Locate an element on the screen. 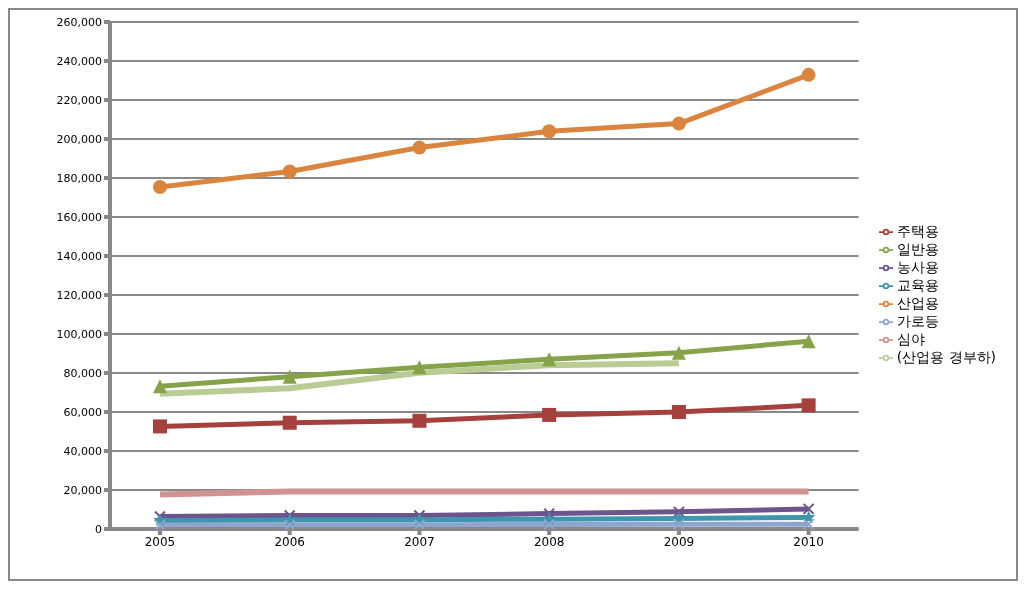 The height and width of the screenshot is (589, 1026). x-tick-label: 2010 is located at coordinates (808, 541).